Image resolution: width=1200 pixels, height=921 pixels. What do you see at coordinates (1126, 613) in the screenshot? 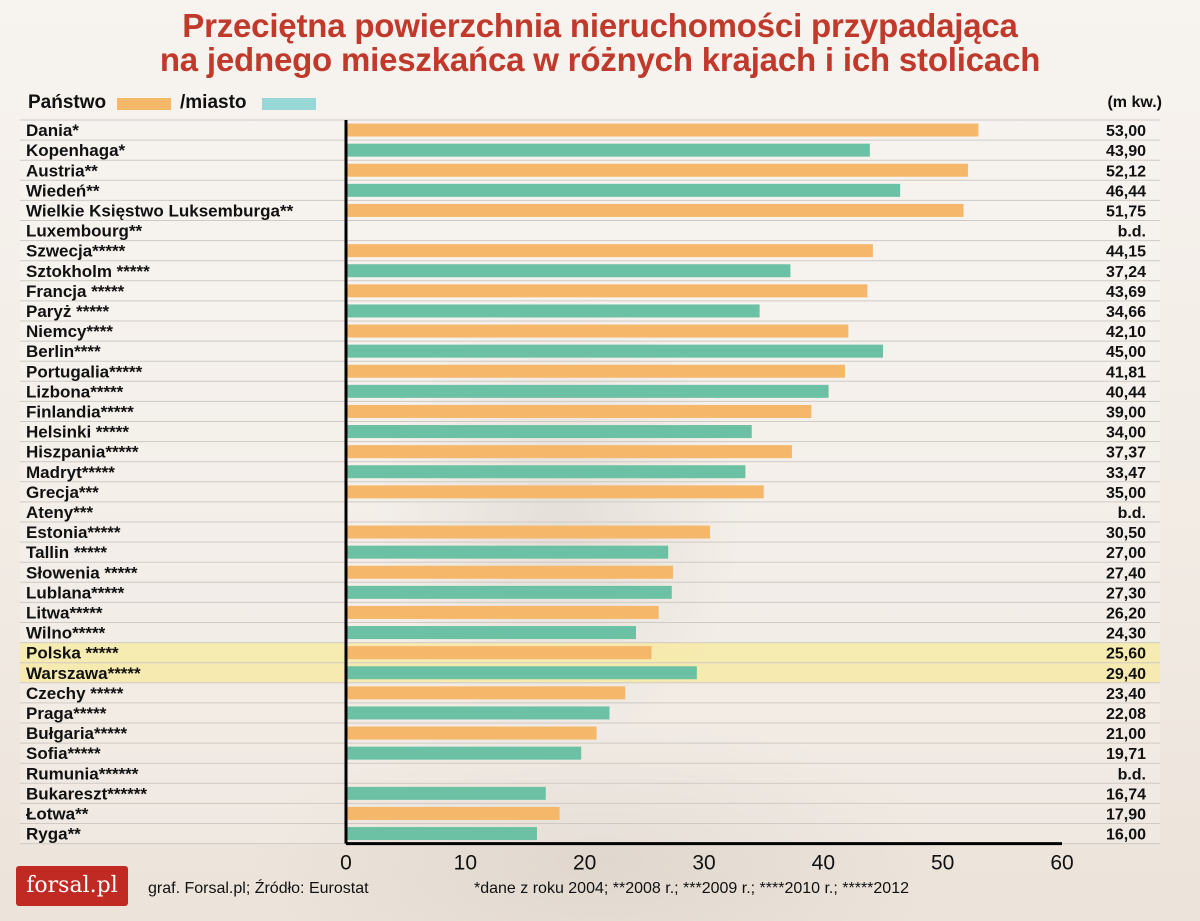
I see `value-label: 26,20` at bounding box center [1126, 613].